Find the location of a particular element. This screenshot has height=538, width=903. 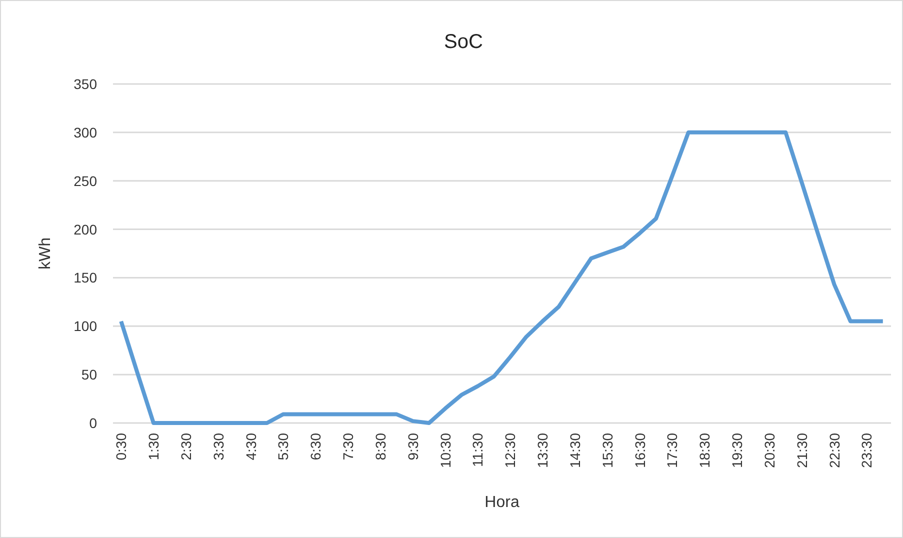

x-tick-label: 18:30 is located at coordinates (704, 450).